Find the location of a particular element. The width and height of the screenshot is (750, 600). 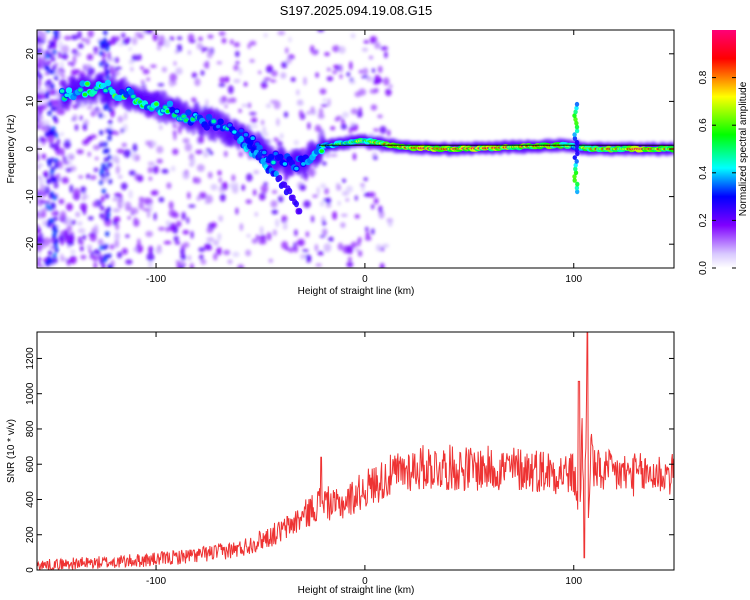

ridge-blob is located at coordinates (82, 83).